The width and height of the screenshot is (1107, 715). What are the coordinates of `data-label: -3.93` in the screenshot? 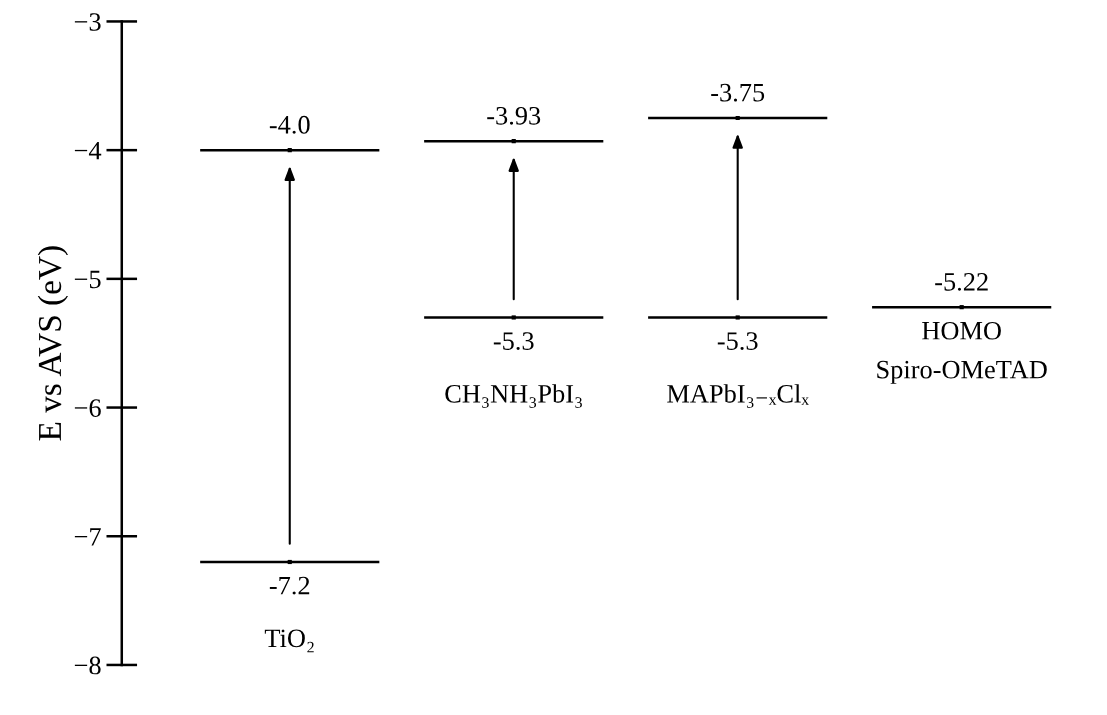 It's located at (514, 115).